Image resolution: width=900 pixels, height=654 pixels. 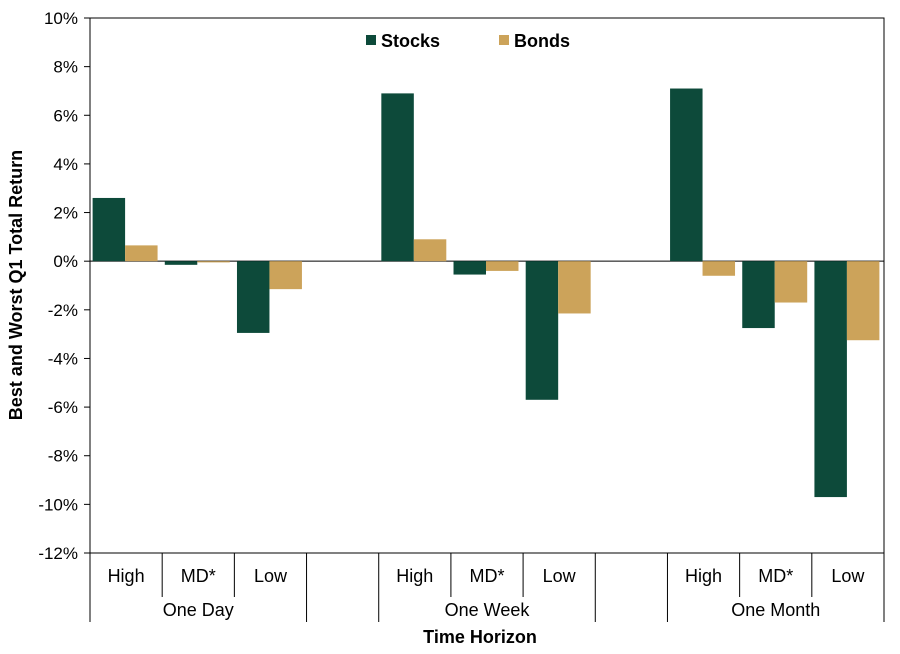 I want to click on y-tick-label: 10%, so click(x=61, y=18).